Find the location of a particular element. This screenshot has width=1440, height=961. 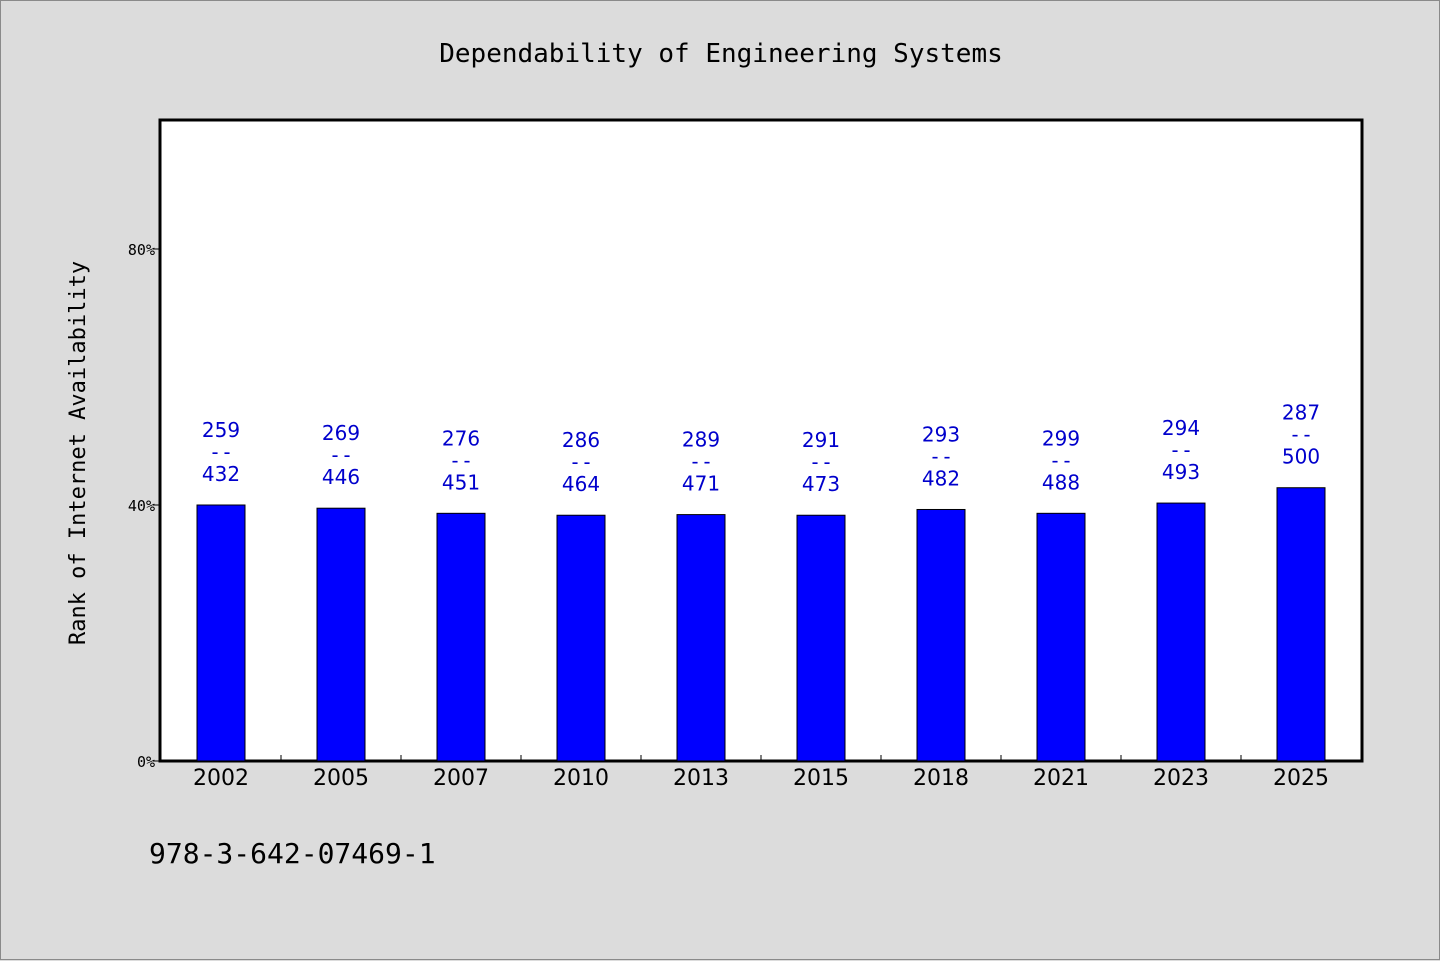

bar-annotation-top: 259 is located at coordinates (221, 430).